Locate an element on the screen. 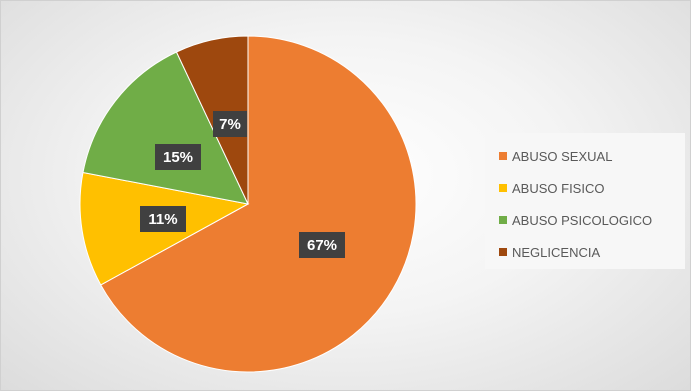 The height and width of the screenshot is (392, 691). data-label-abuso-psicologico: 15% is located at coordinates (178, 157).